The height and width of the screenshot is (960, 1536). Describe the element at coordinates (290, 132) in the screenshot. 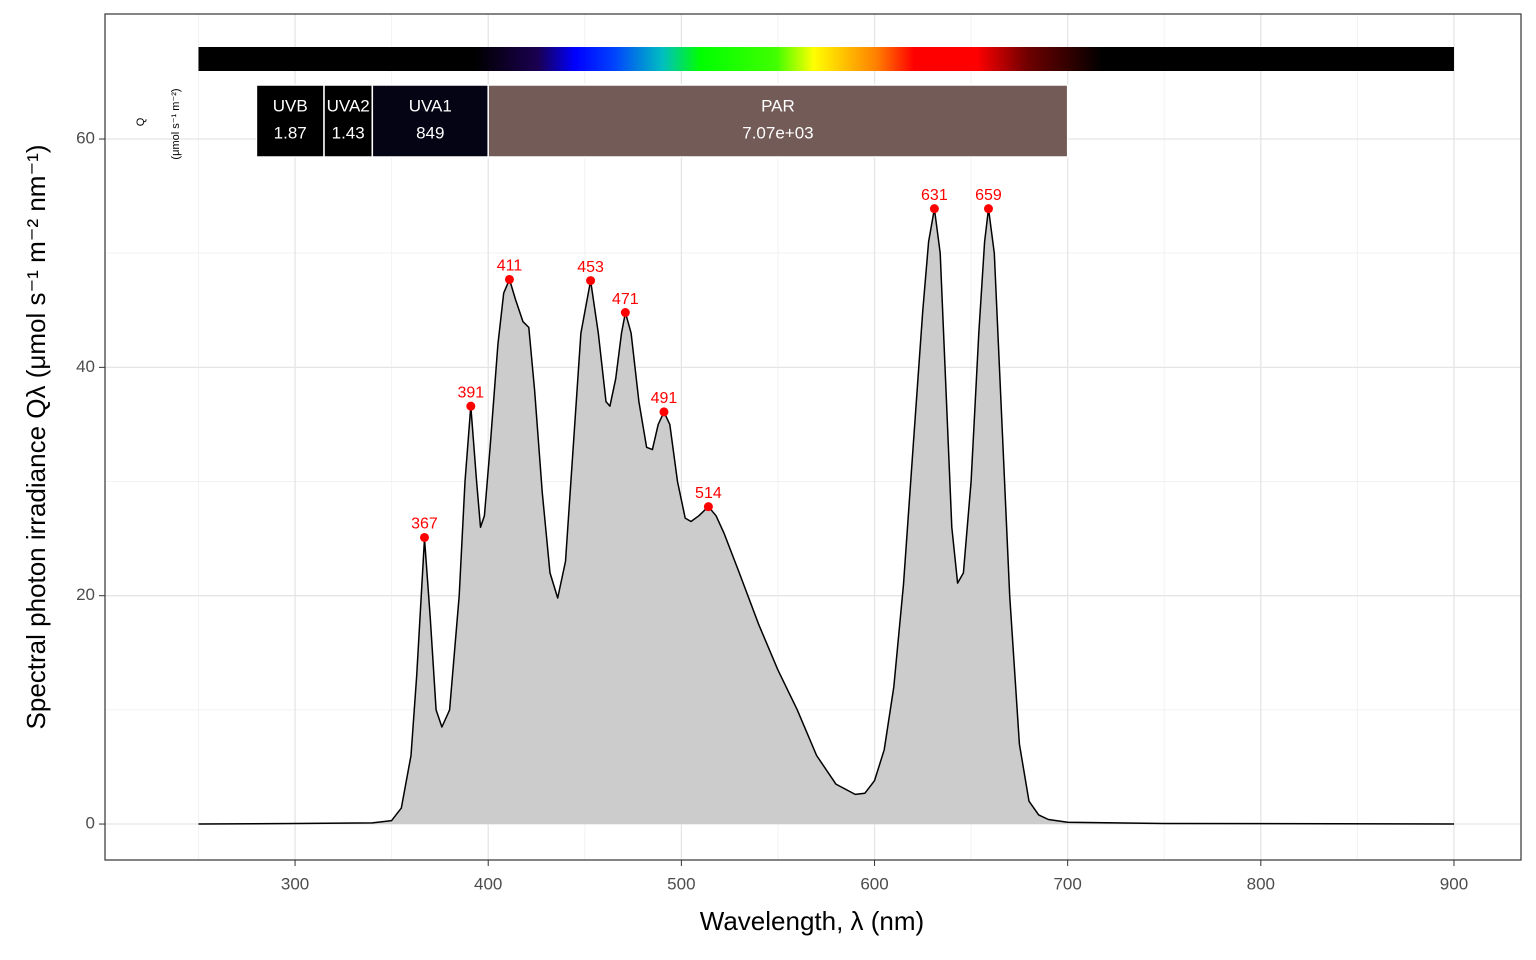

I see `band-value: 1.87` at that location.